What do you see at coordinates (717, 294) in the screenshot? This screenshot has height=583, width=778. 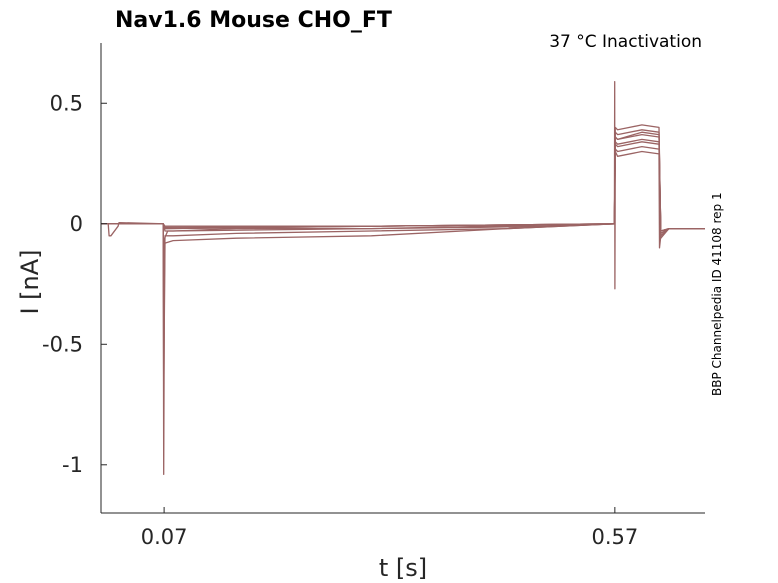 I see `channelpedia-id-note: BBP Channelpedia ID 41108 rep 1` at bounding box center [717, 294].